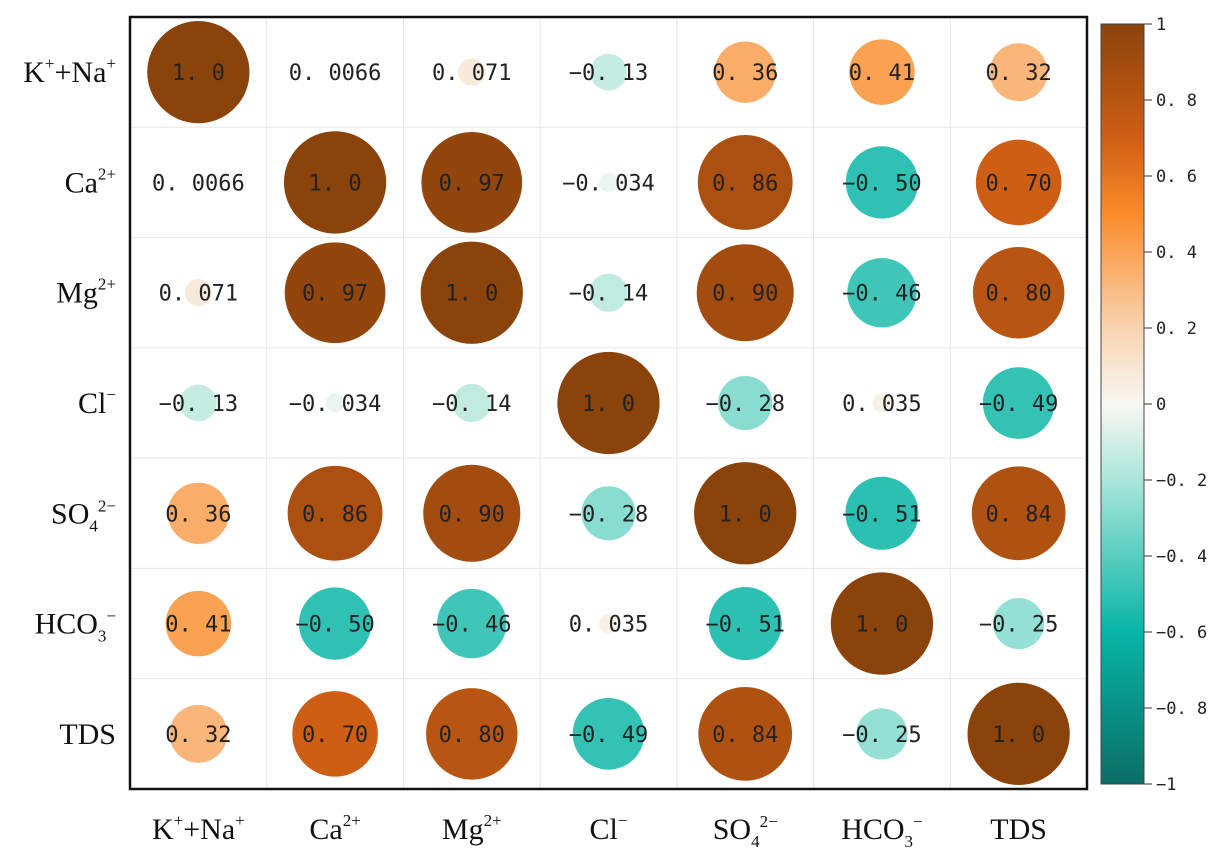 The width and height of the screenshot is (1229, 850). I want to click on corr-circle-r1-c2, so click(472, 182).